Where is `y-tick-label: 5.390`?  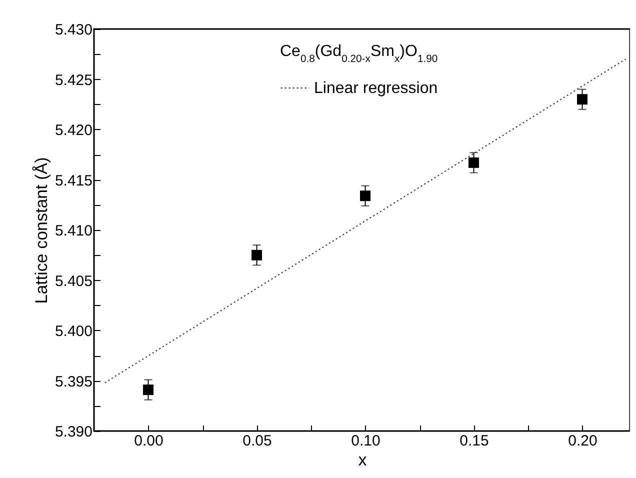 y-tick-label: 5.390 is located at coordinates (73, 432).